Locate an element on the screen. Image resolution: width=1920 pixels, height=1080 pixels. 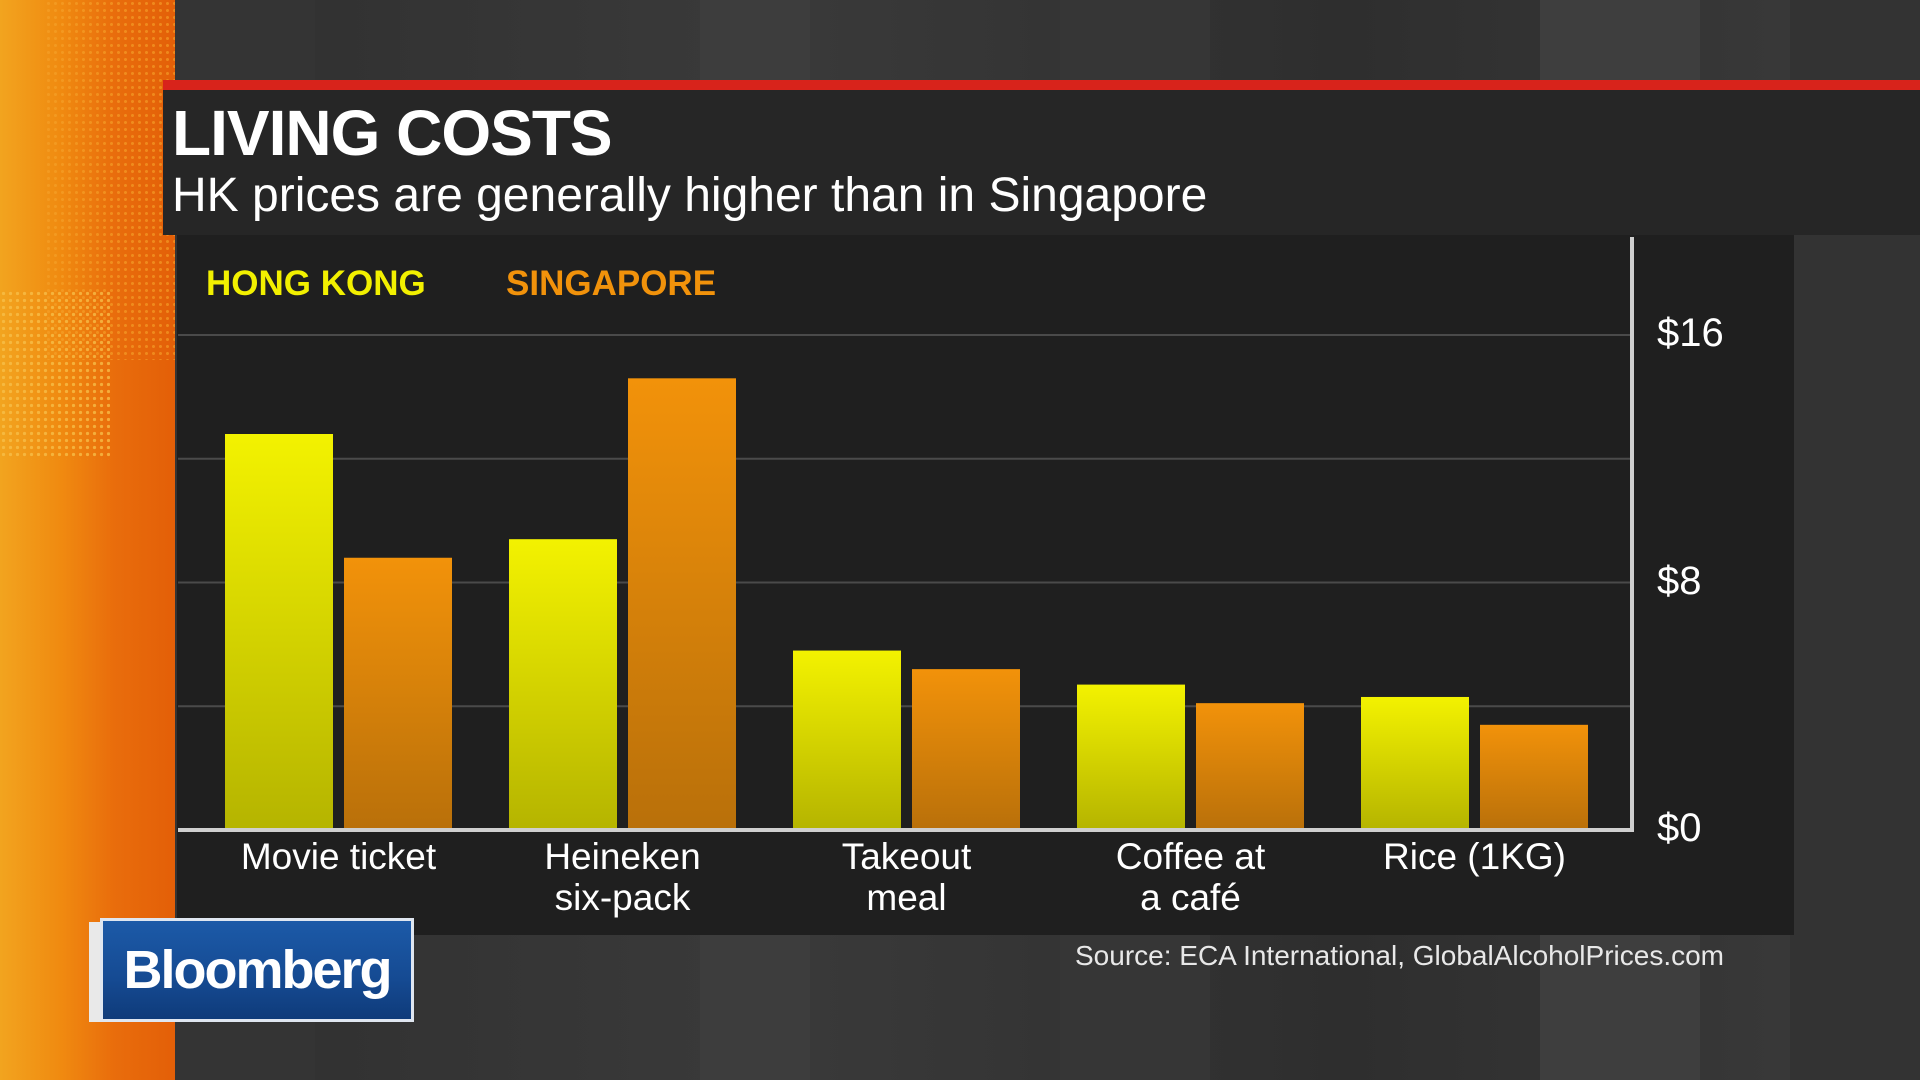
category-label: Takeout meal is located at coordinates (907, 877).